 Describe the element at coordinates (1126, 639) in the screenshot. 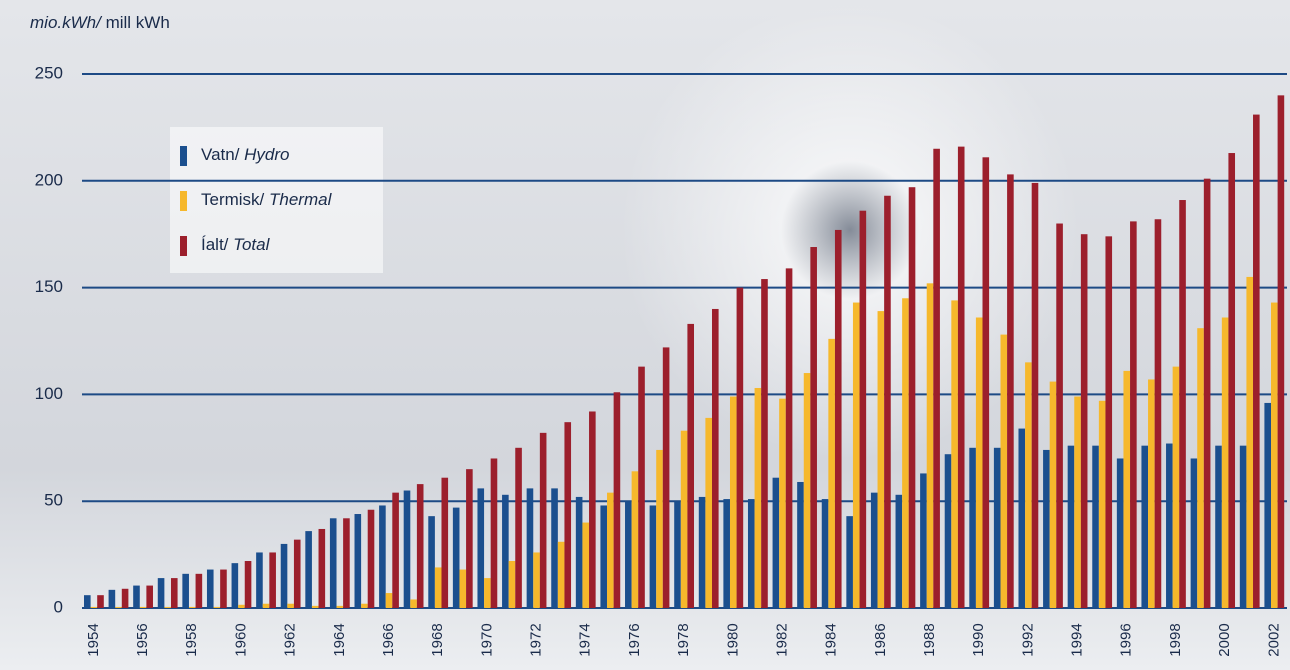

I see `x-tick-label: 1996` at that location.